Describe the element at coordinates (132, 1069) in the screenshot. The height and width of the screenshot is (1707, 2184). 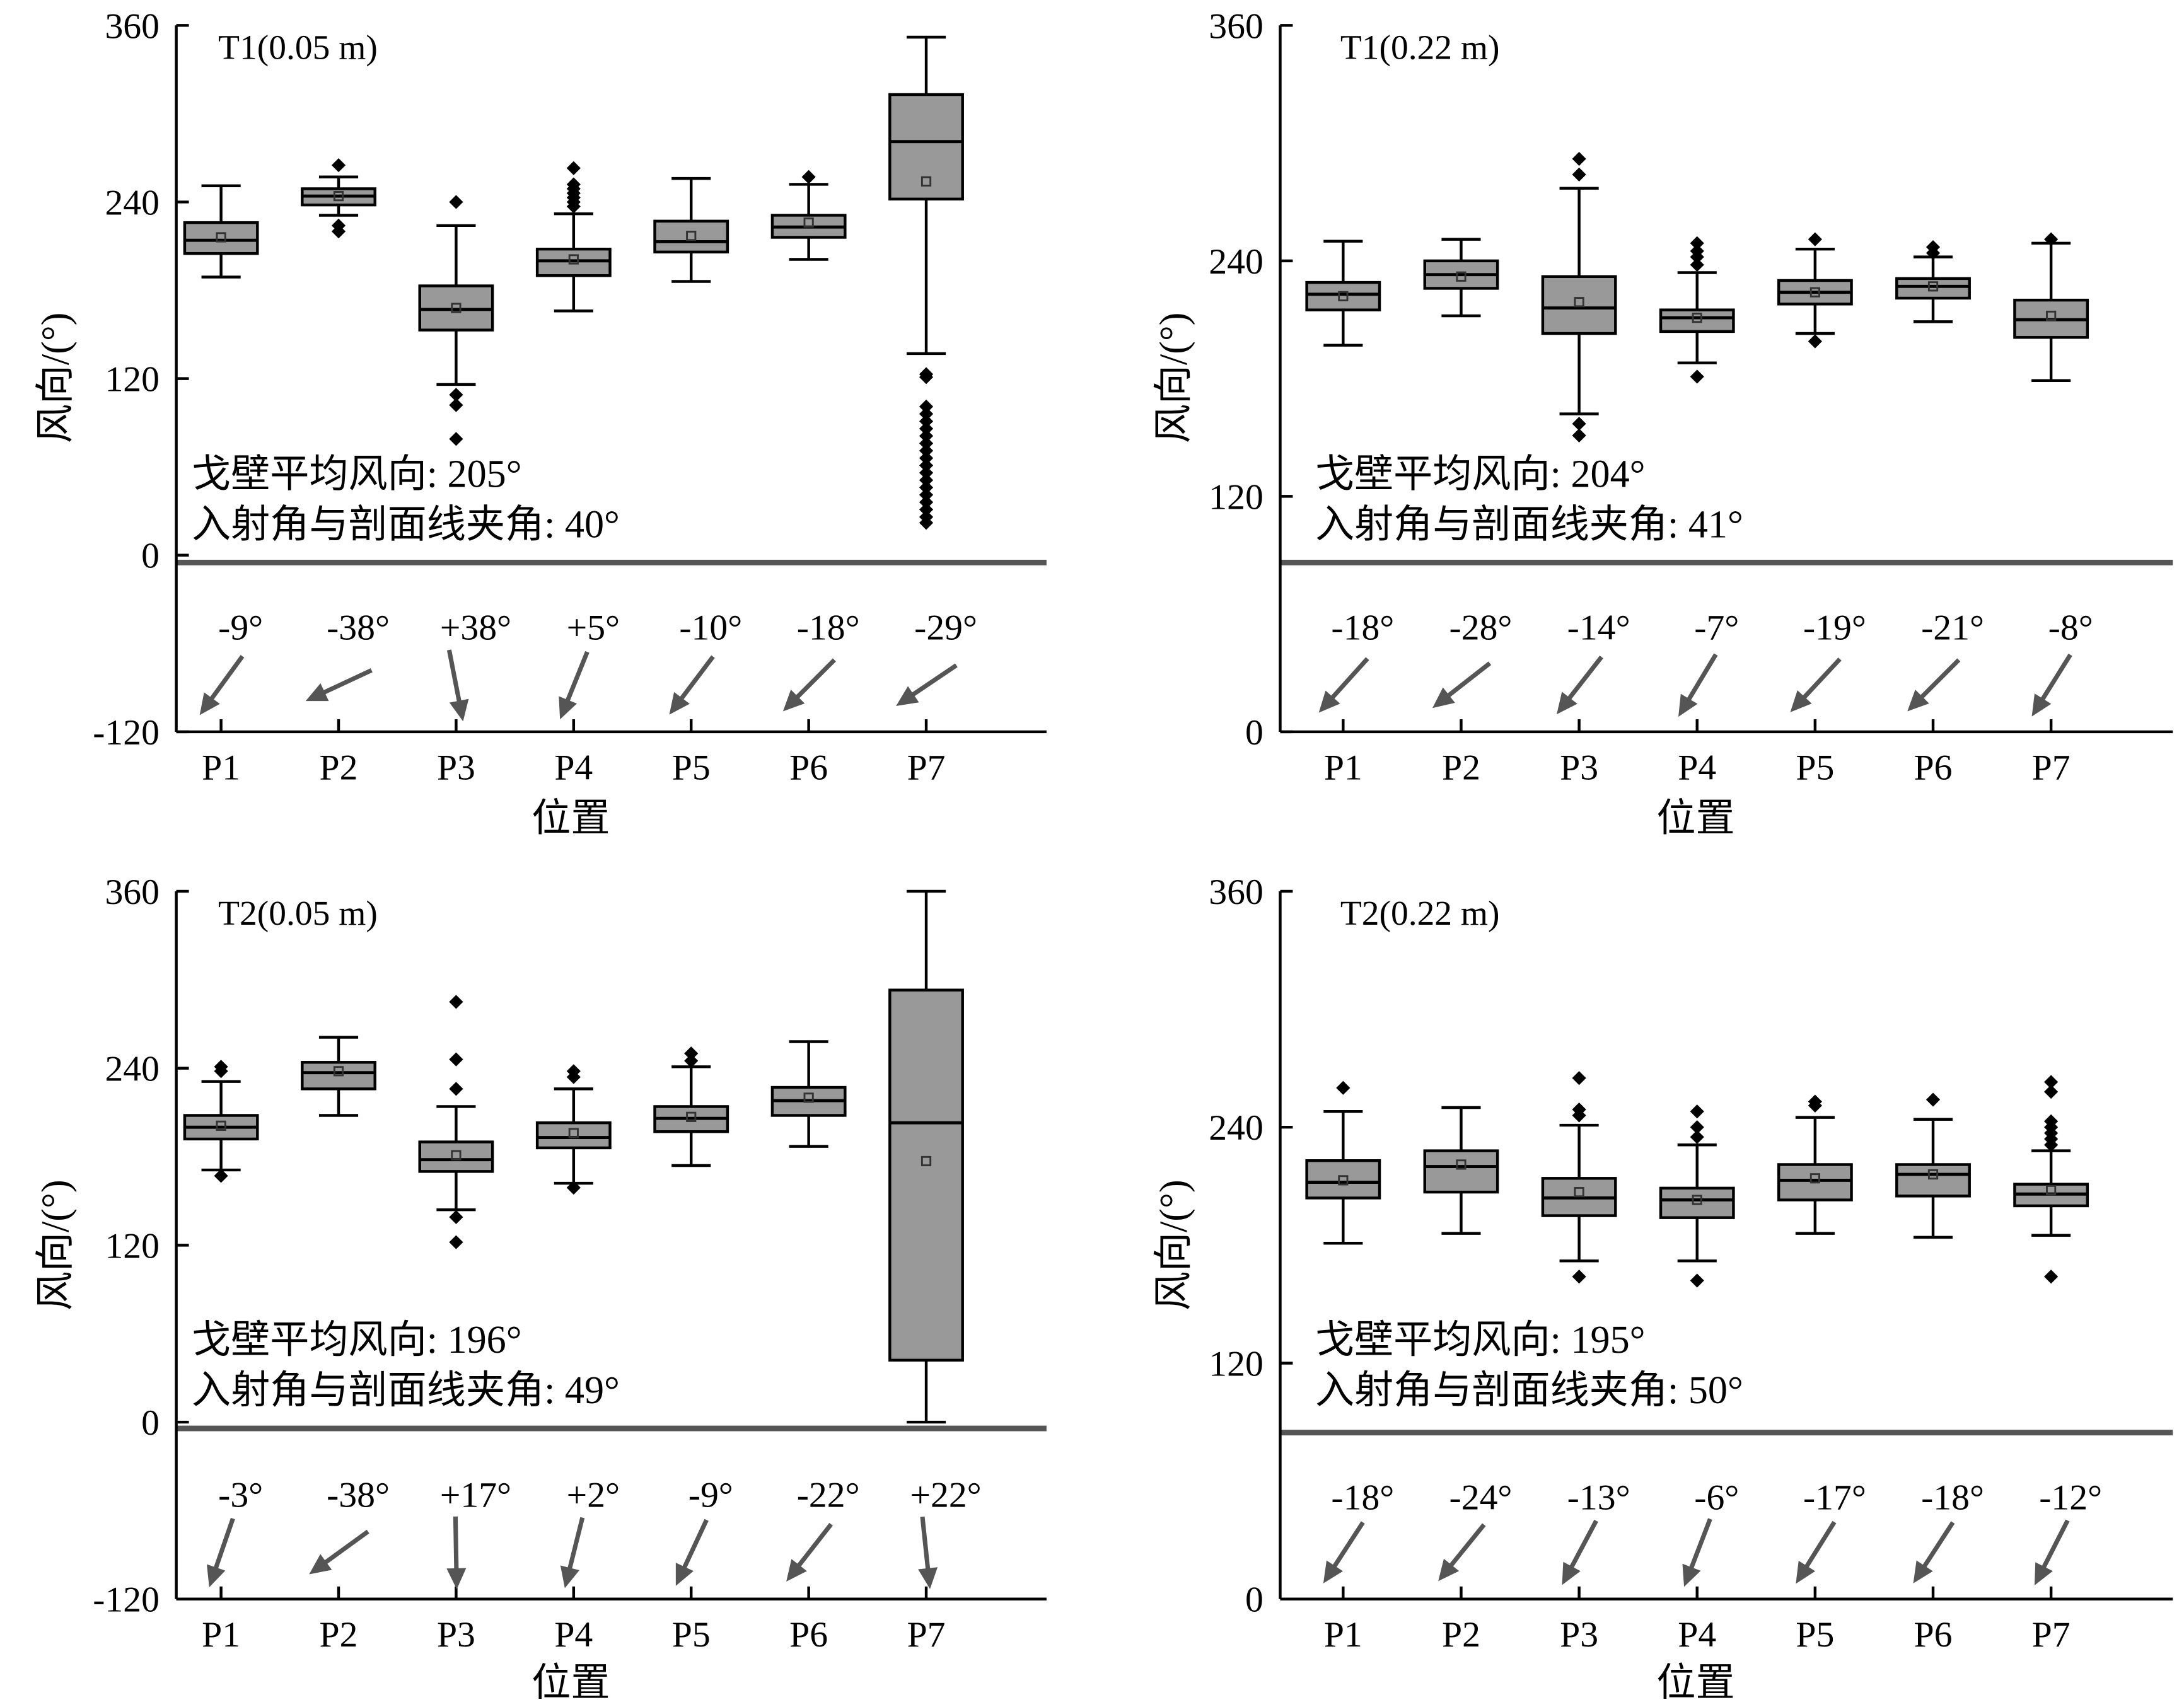
I see `y-tick-label: 240` at that location.